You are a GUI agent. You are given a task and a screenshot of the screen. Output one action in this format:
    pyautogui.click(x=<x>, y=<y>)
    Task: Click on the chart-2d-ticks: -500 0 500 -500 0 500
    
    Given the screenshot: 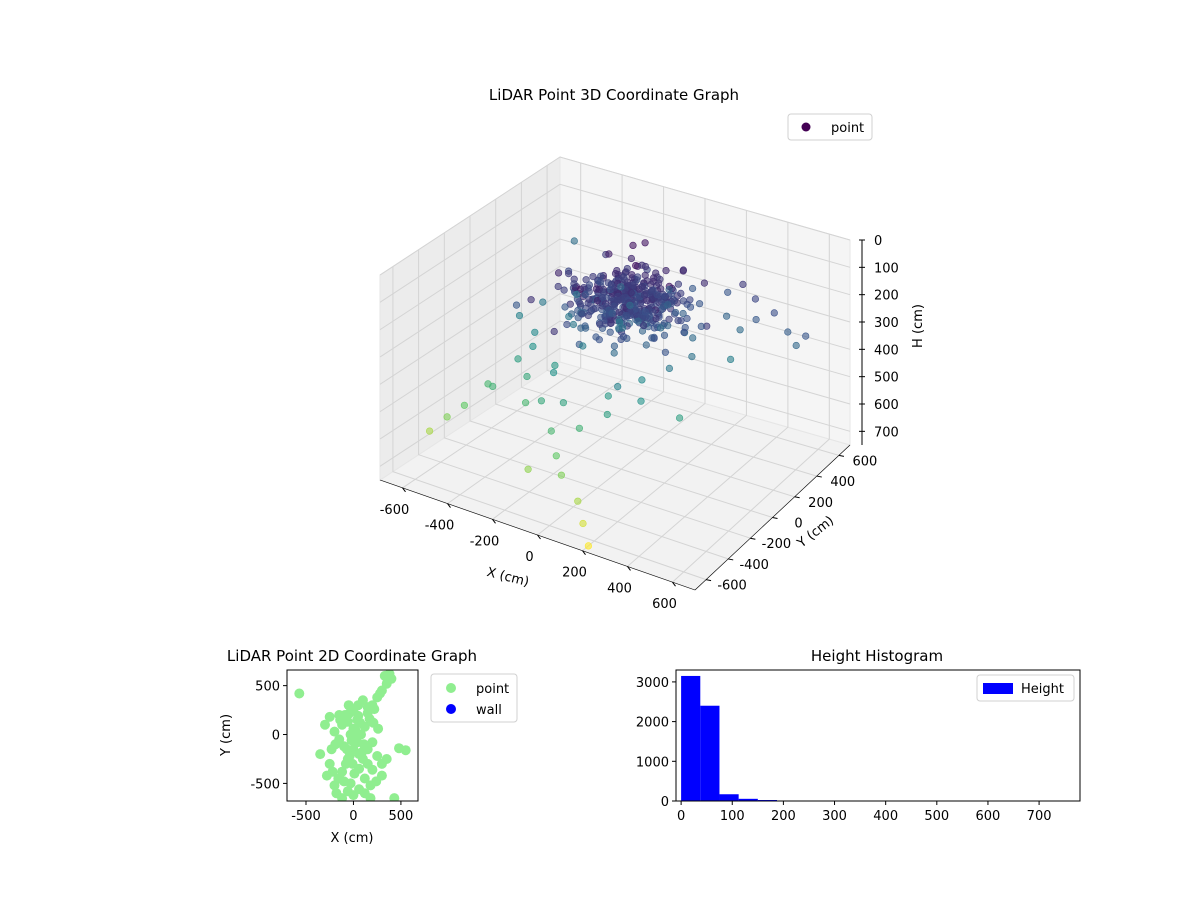 What is the action you would take?
    pyautogui.click(x=331, y=752)
    